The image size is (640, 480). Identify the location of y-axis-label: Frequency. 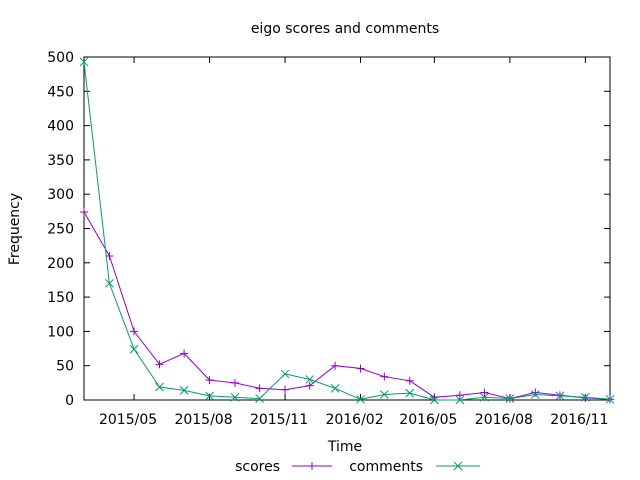
(15, 229).